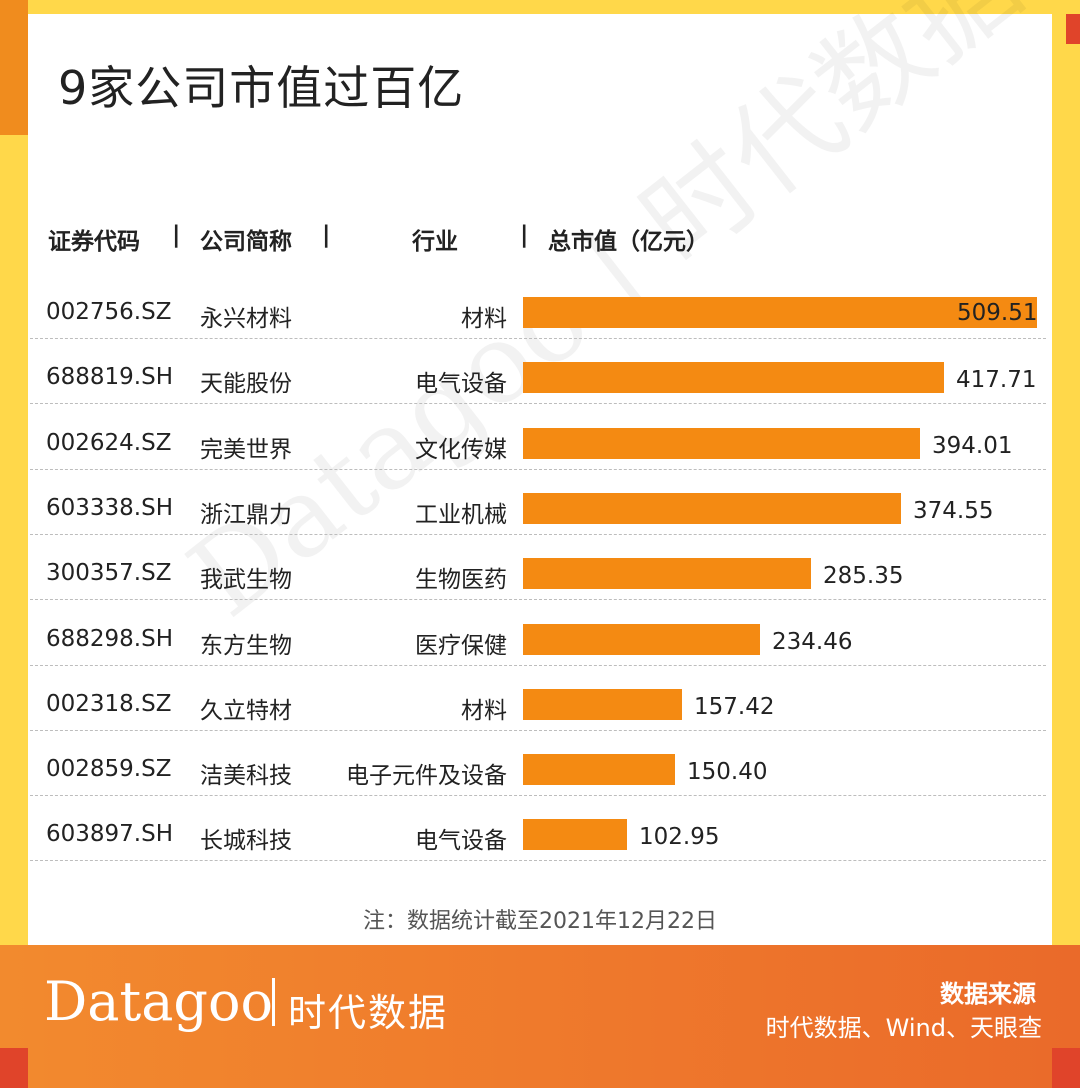 The height and width of the screenshot is (1088, 1080). Describe the element at coordinates (426, 776) in the screenshot. I see `industry-label: 电子元件及设备` at that location.